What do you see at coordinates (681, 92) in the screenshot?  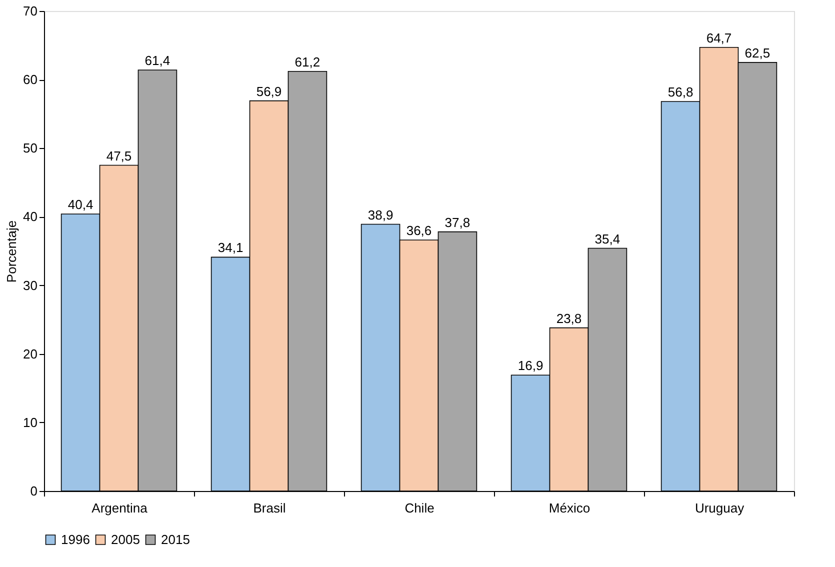 I see `data-label: 56,8` at bounding box center [681, 92].